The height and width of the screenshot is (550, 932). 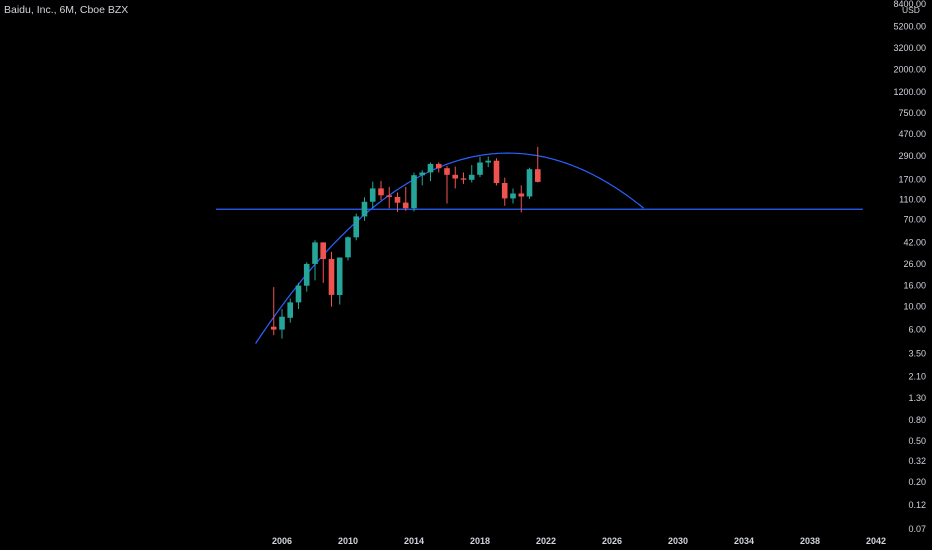 What do you see at coordinates (909, 92) in the screenshot?
I see `price-tick-label: 1200.00` at bounding box center [909, 92].